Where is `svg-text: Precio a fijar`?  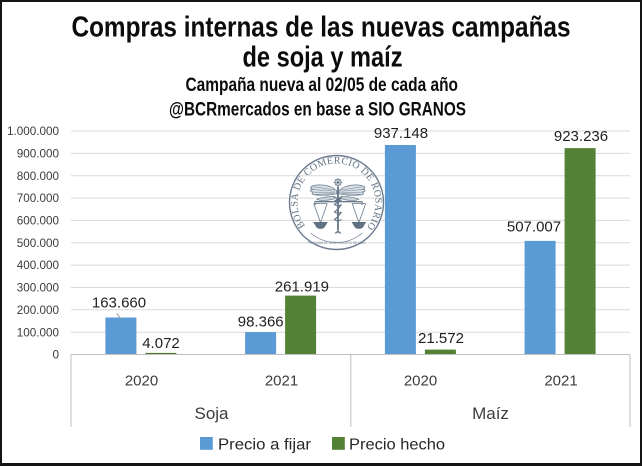
svg-text: Precio a fijar is located at coordinates (265, 445).